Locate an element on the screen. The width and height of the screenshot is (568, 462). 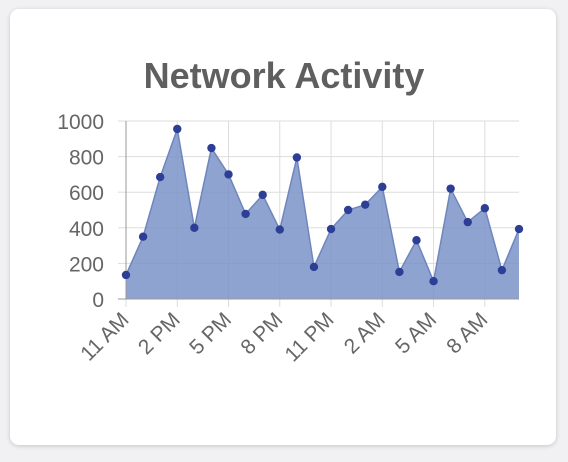
x-tick-label: 2 PM is located at coordinates (159, 333).